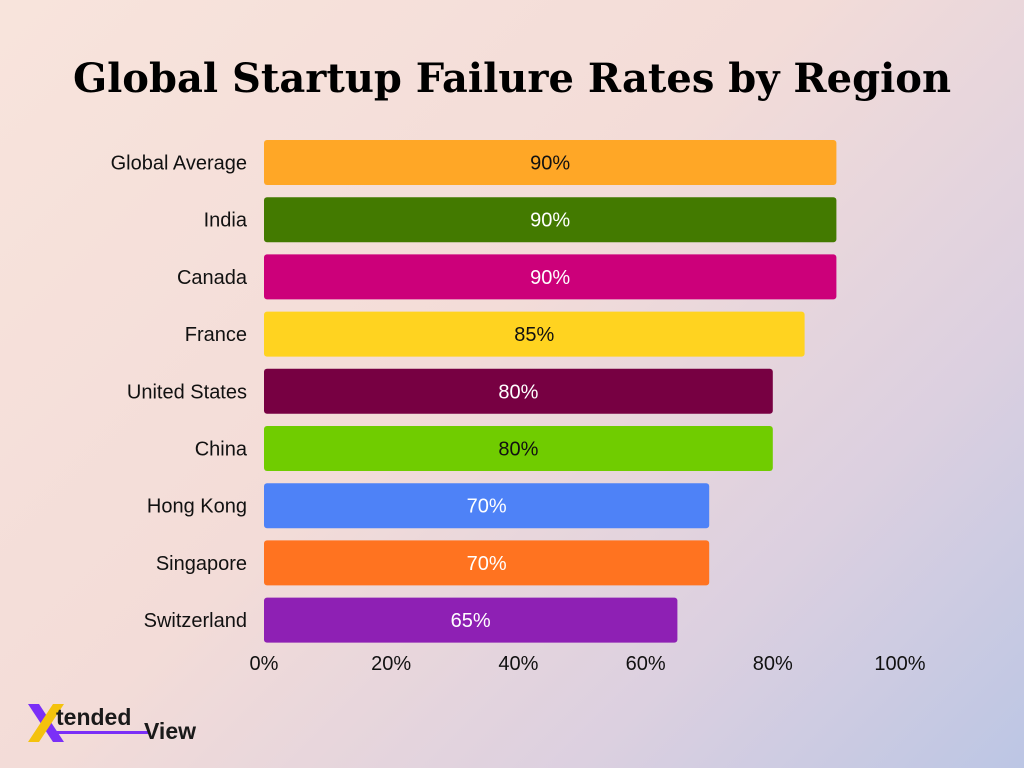  I want to click on x-axis-ticks: 0% 20% 40% 60% 80% 100%, so click(588, 664).